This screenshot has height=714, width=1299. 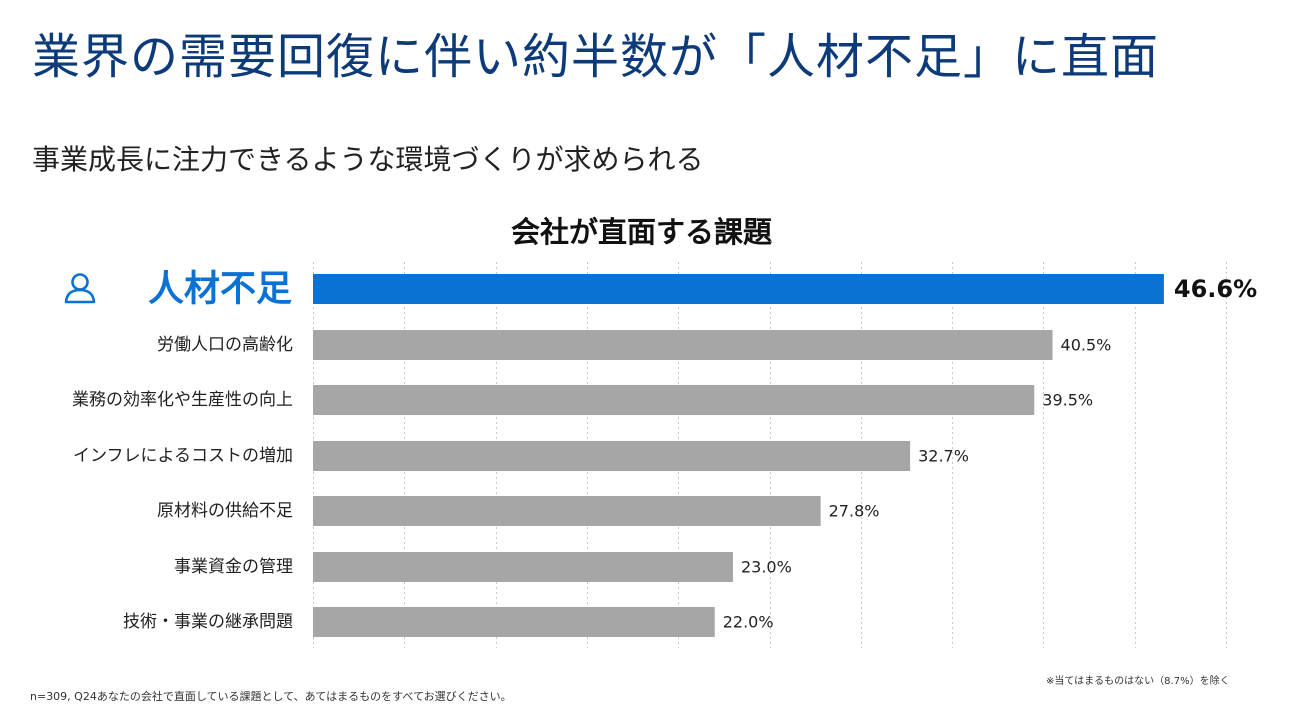 What do you see at coordinates (748, 622) in the screenshot?
I see `value-label: 22.0%` at bounding box center [748, 622].